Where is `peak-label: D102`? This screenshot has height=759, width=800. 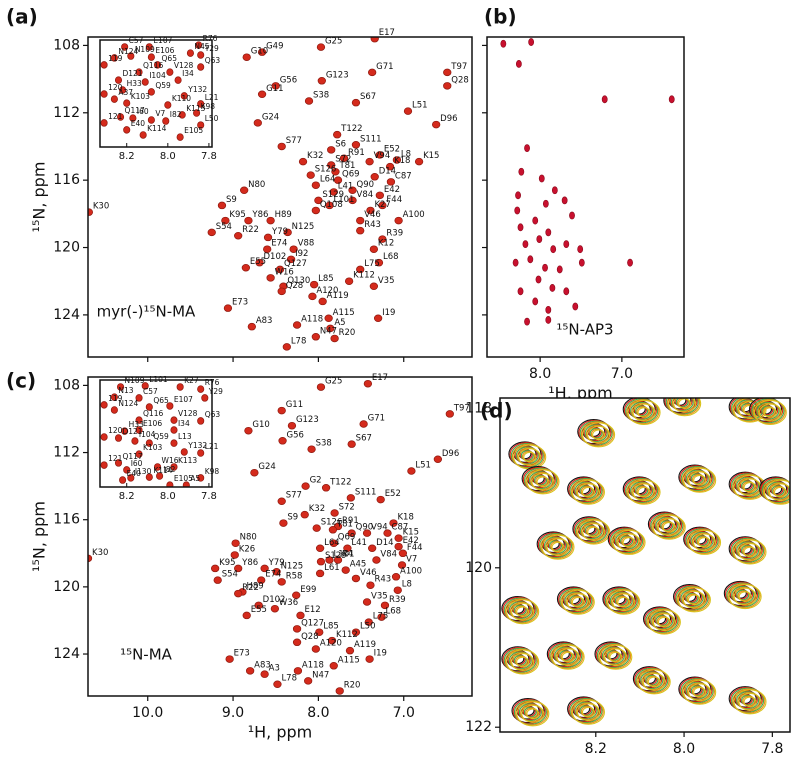 peak-label: D102 is located at coordinates (274, 600).